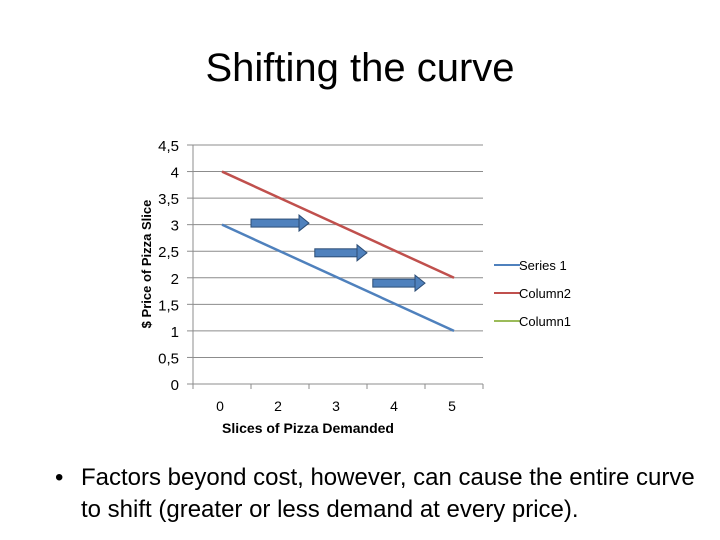 The image size is (720, 540). I want to click on slide-title: Shifting the curve, so click(360, 68).